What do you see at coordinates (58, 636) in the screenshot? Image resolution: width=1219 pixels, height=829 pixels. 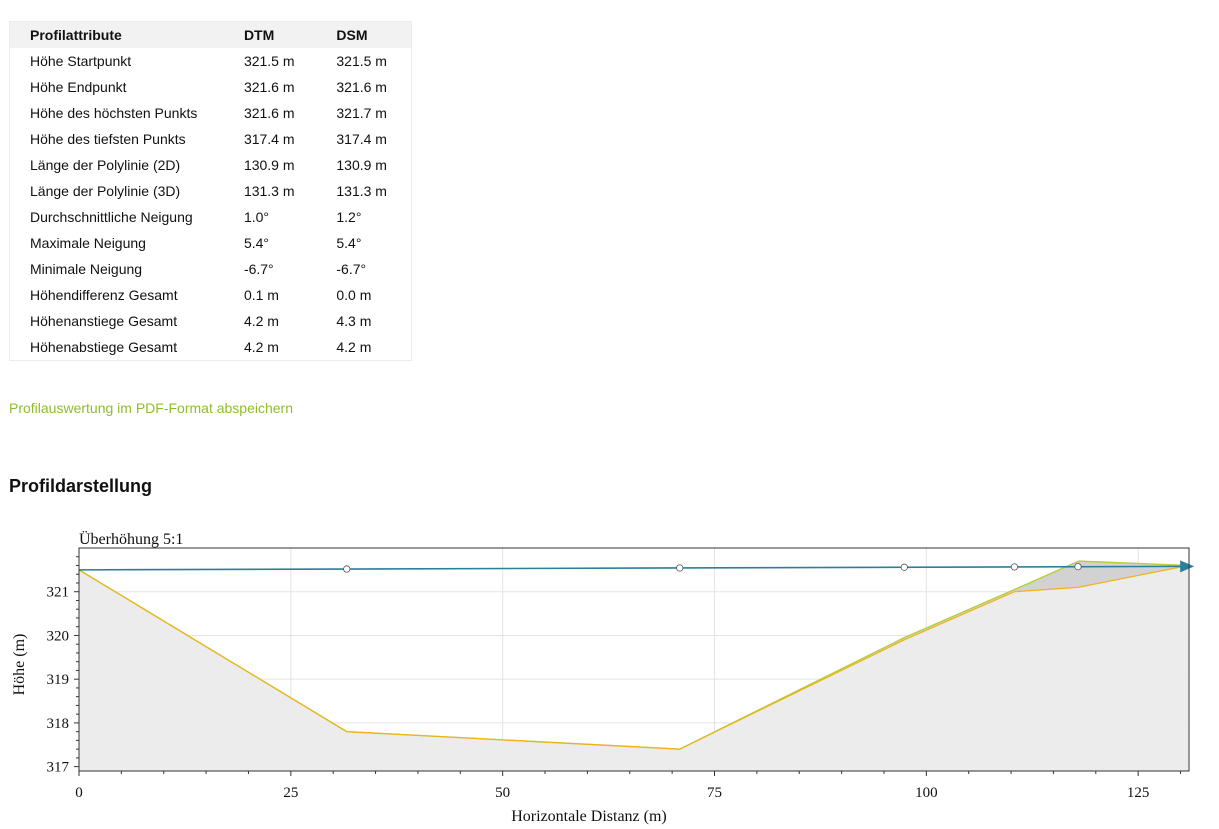 I see `y-tick-label: 320` at bounding box center [58, 636].